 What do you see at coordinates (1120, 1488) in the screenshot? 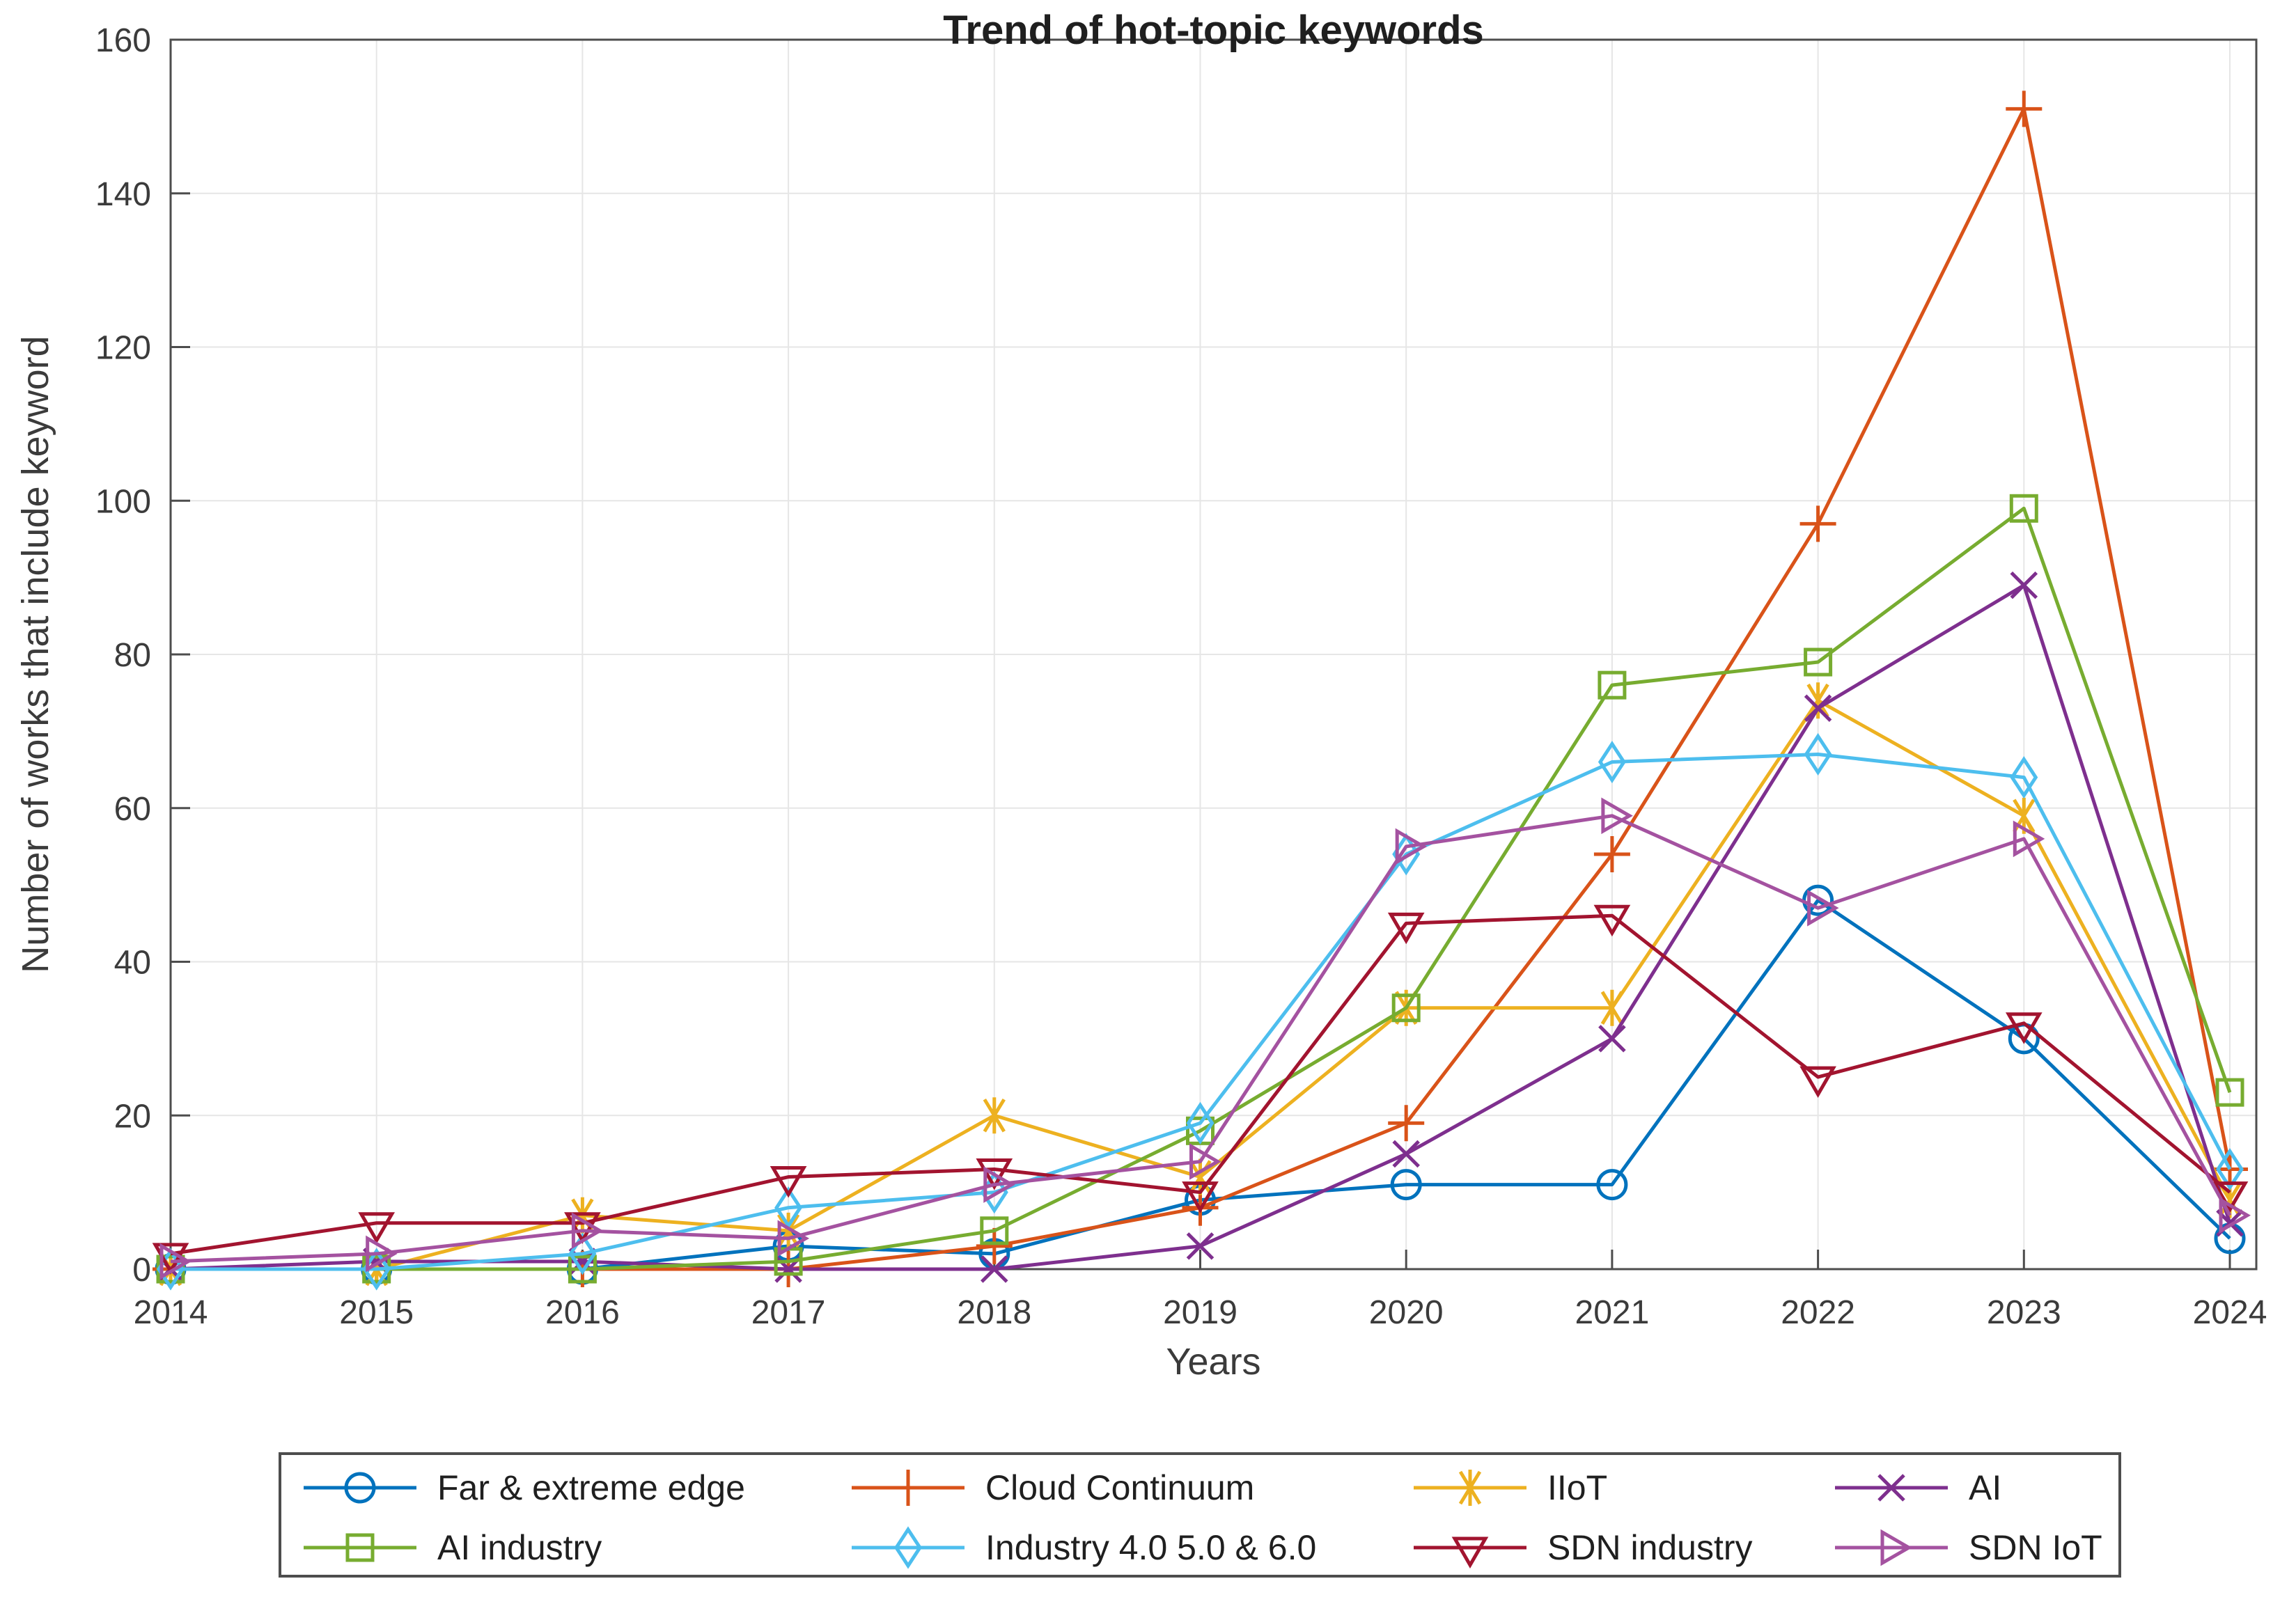
I see `legend-label: Cloud Continuum` at bounding box center [1120, 1488].